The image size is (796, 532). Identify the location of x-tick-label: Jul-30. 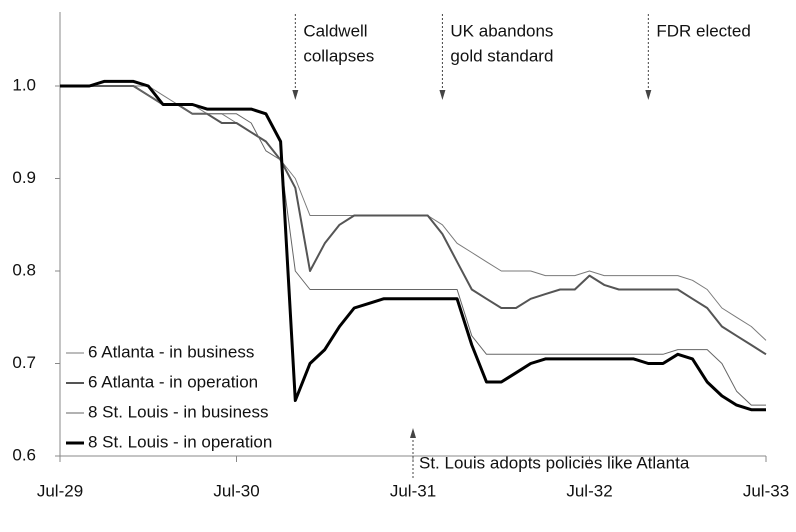
(236, 490).